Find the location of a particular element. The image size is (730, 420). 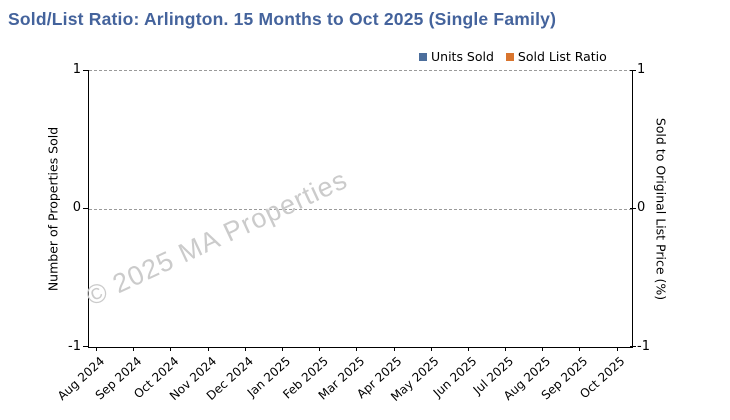

left-axis-tick-label: -1 is located at coordinates (74, 346).